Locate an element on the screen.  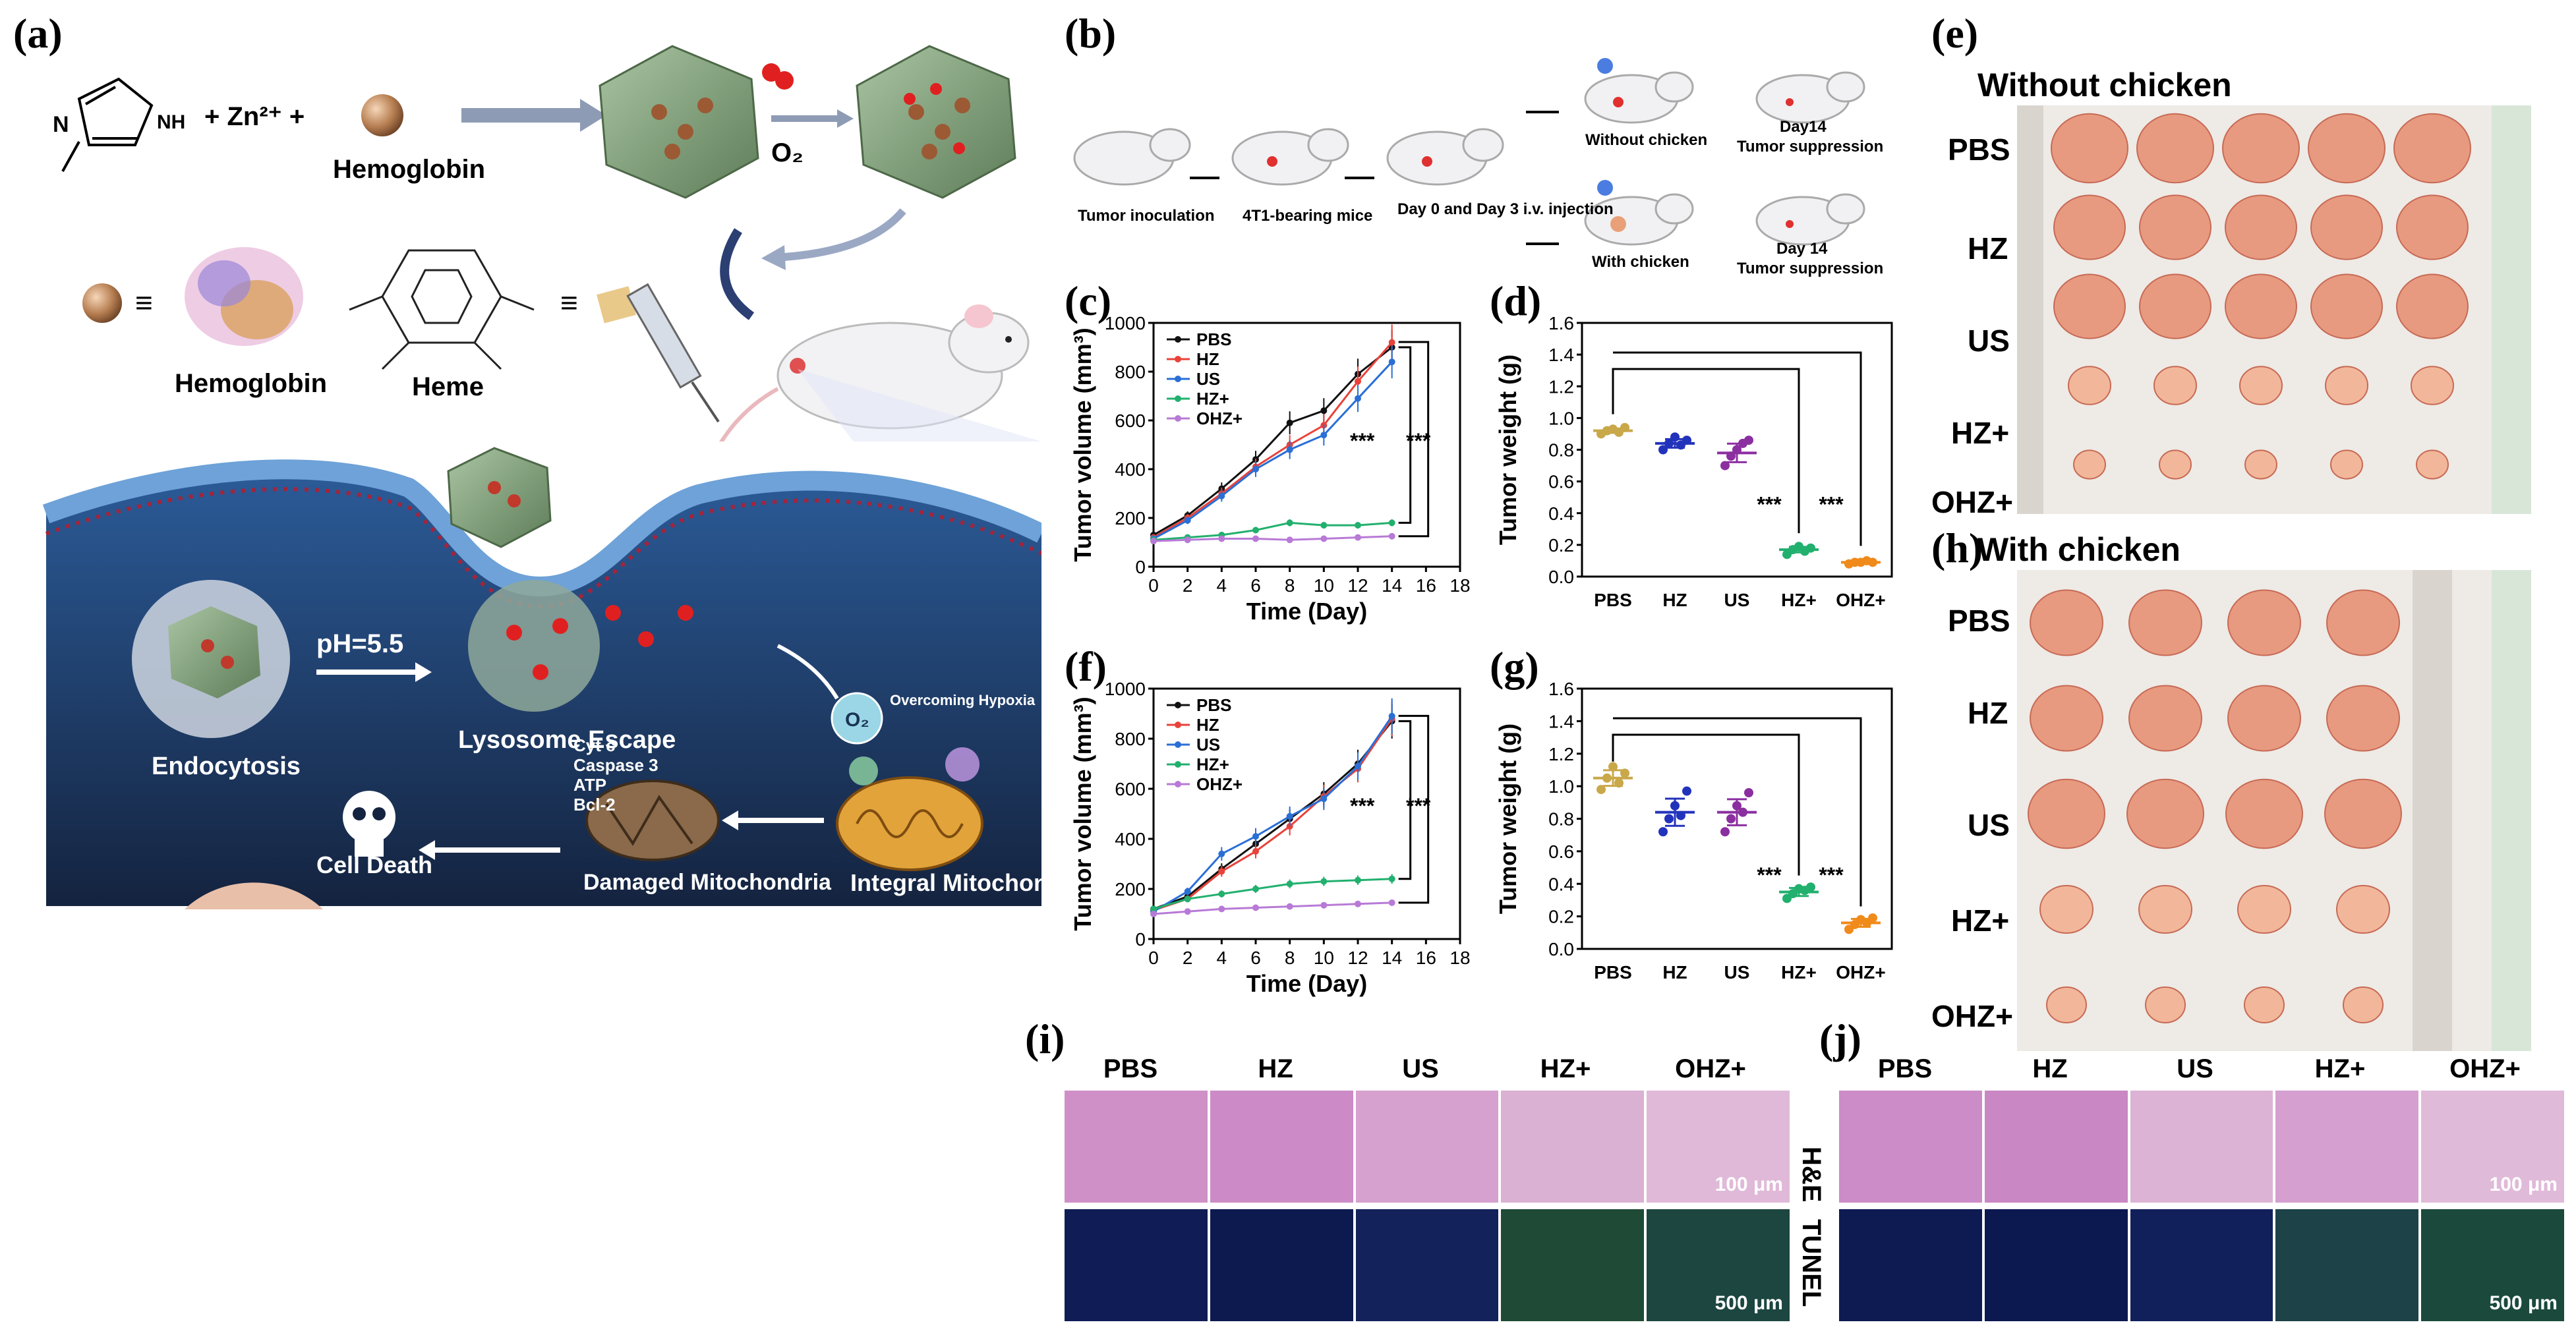
nanoparticle-entering-icon is located at coordinates (499, 498).